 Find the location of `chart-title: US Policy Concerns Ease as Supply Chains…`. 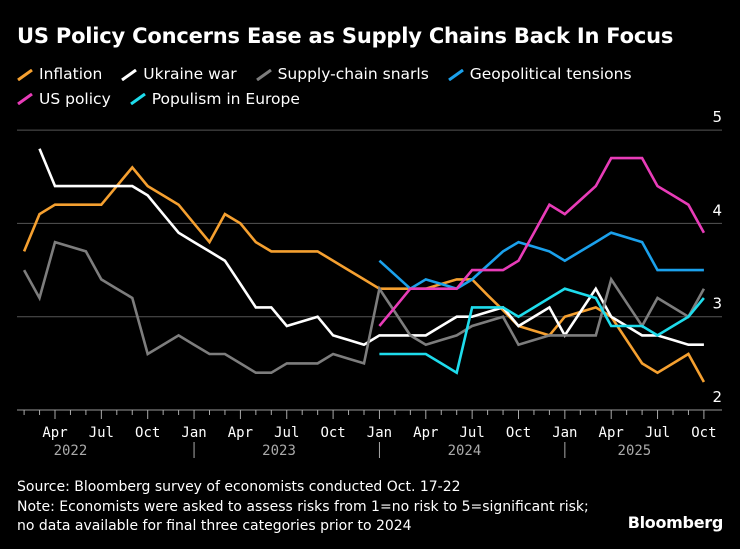

chart-title: US Policy Concerns Ease as Supply Chains… is located at coordinates (345, 36).